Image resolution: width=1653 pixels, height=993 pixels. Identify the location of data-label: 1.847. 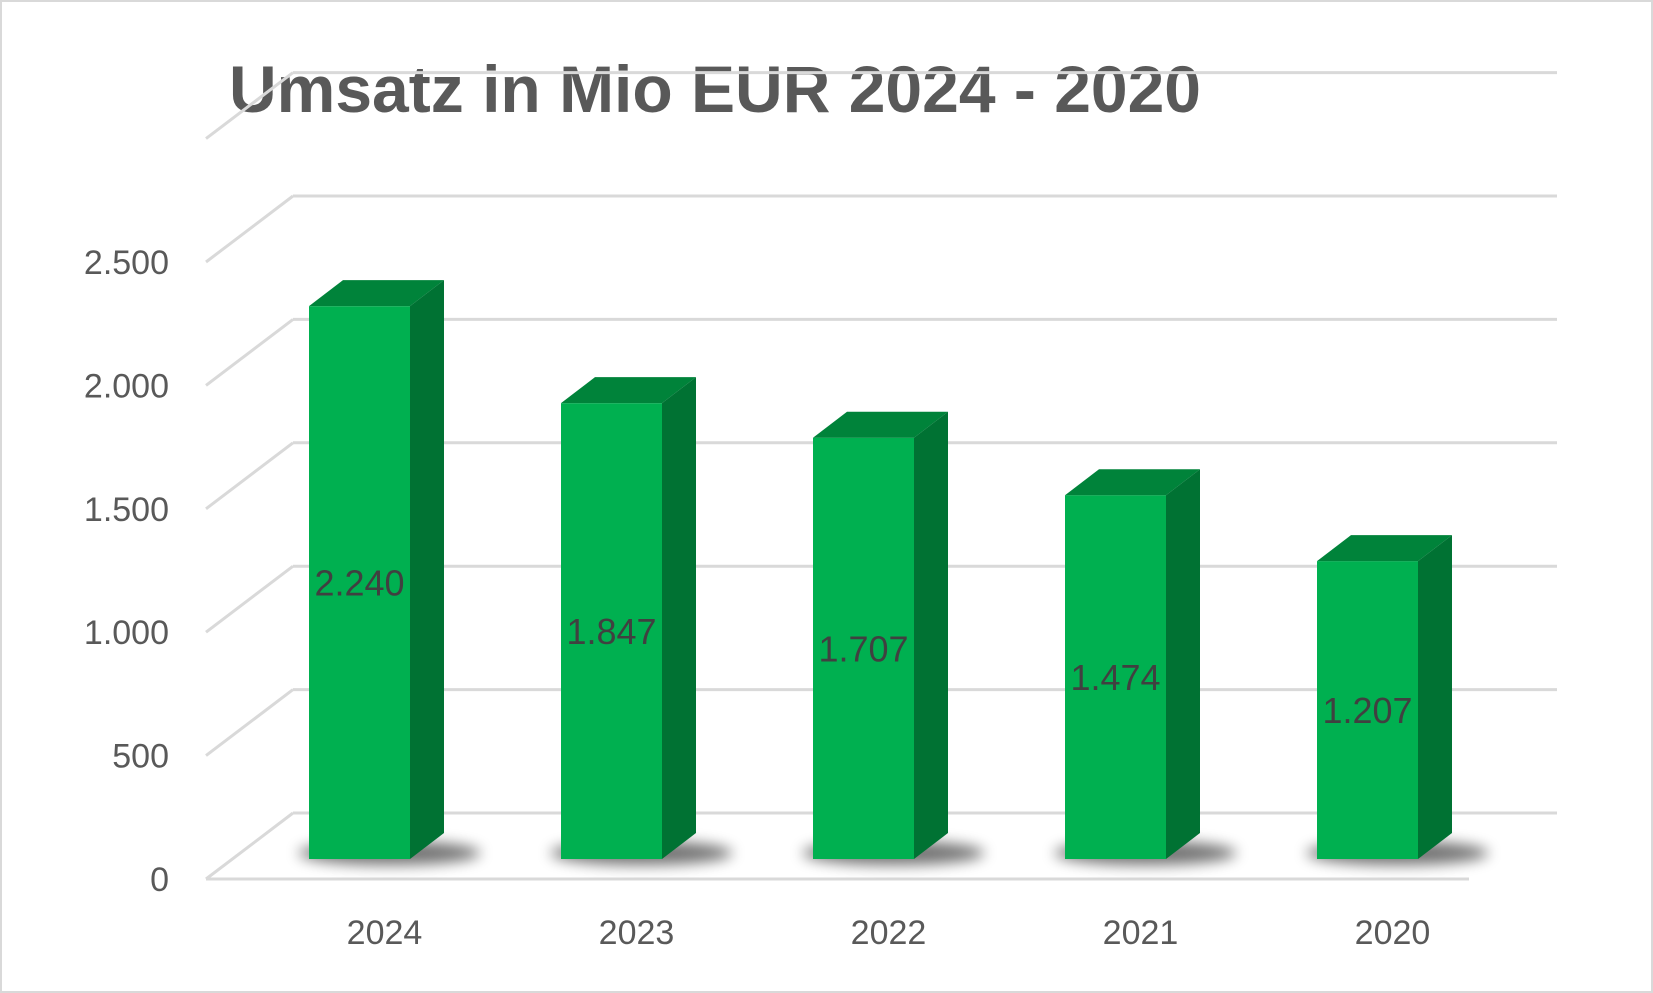
(611, 631).